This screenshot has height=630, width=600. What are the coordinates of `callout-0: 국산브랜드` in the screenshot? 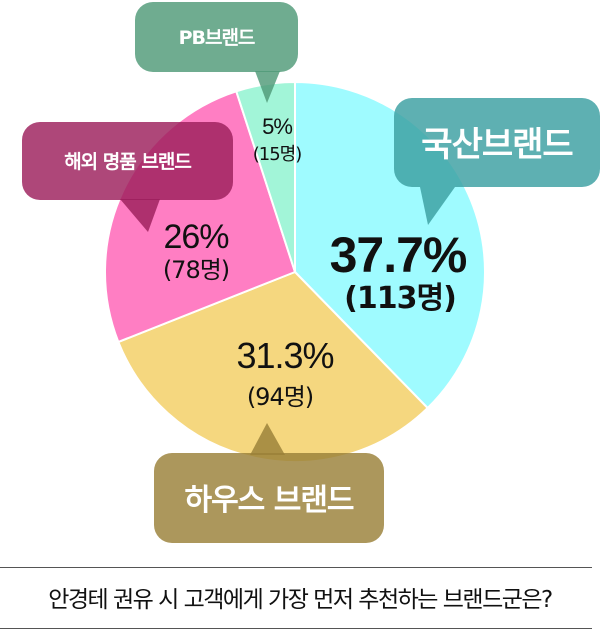 It's located at (497, 161).